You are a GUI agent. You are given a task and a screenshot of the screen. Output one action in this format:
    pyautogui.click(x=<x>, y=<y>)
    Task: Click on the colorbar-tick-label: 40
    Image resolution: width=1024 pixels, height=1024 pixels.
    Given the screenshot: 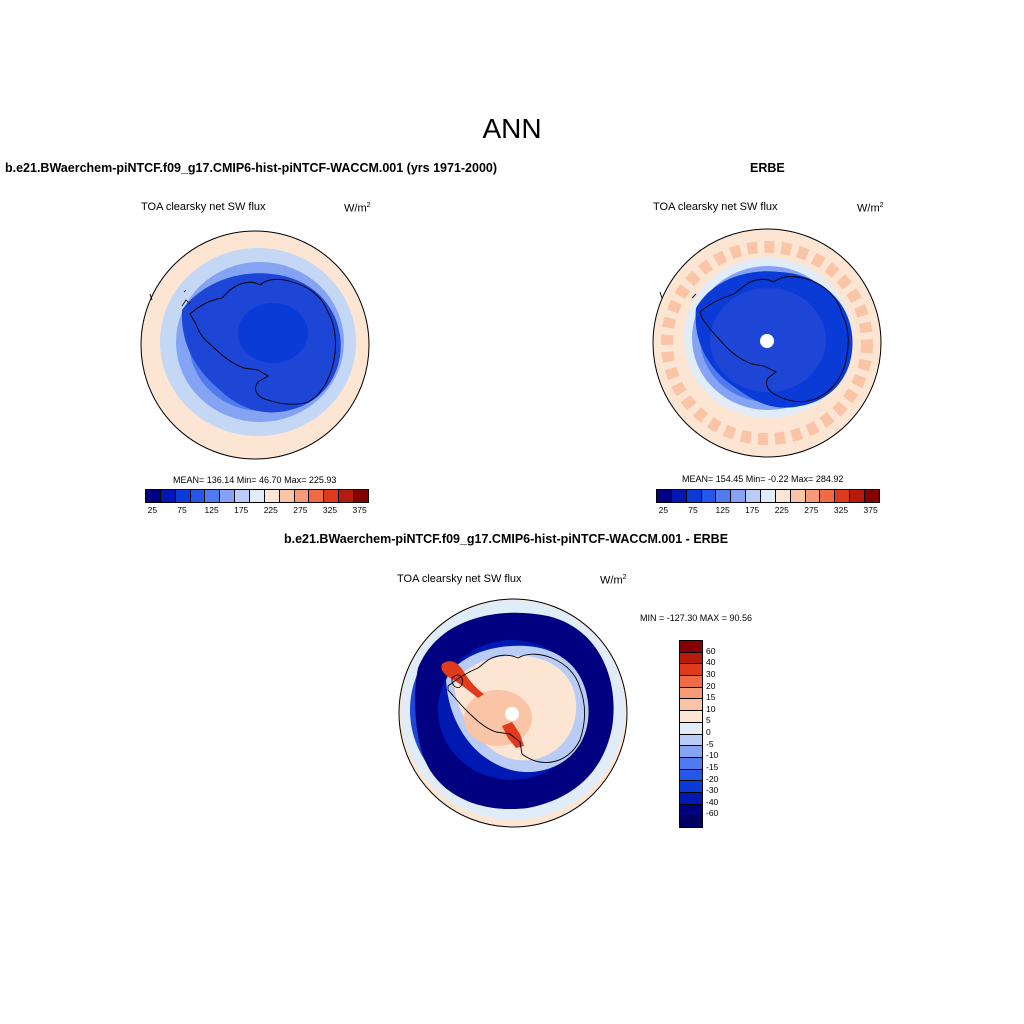 What is the action you would take?
    pyautogui.click(x=711, y=662)
    